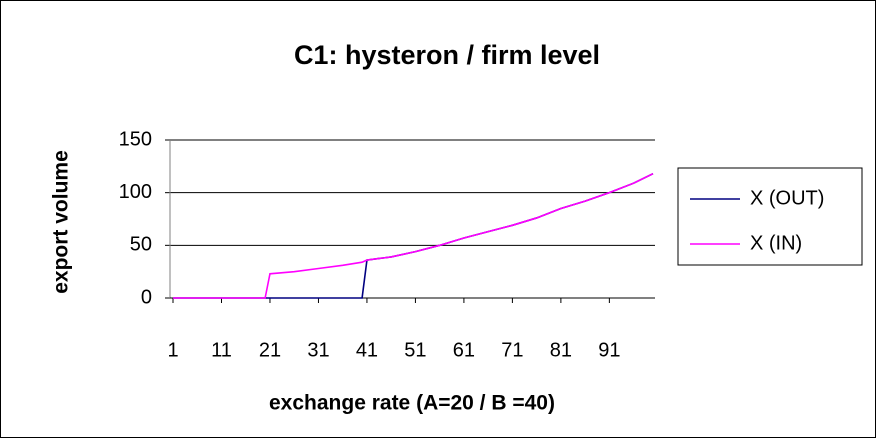 The image size is (877, 439). I want to click on x-tick-label: 11, so click(221, 350).